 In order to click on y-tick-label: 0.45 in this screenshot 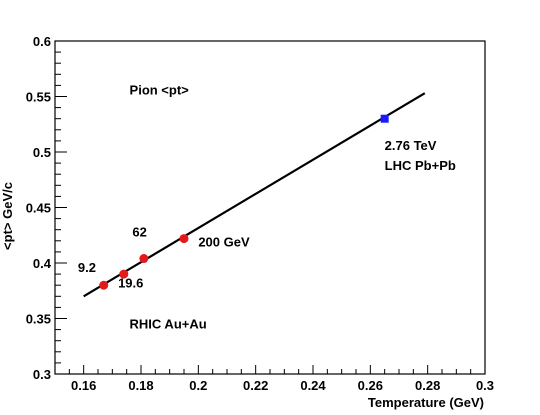, I will do `click(38, 208)`.